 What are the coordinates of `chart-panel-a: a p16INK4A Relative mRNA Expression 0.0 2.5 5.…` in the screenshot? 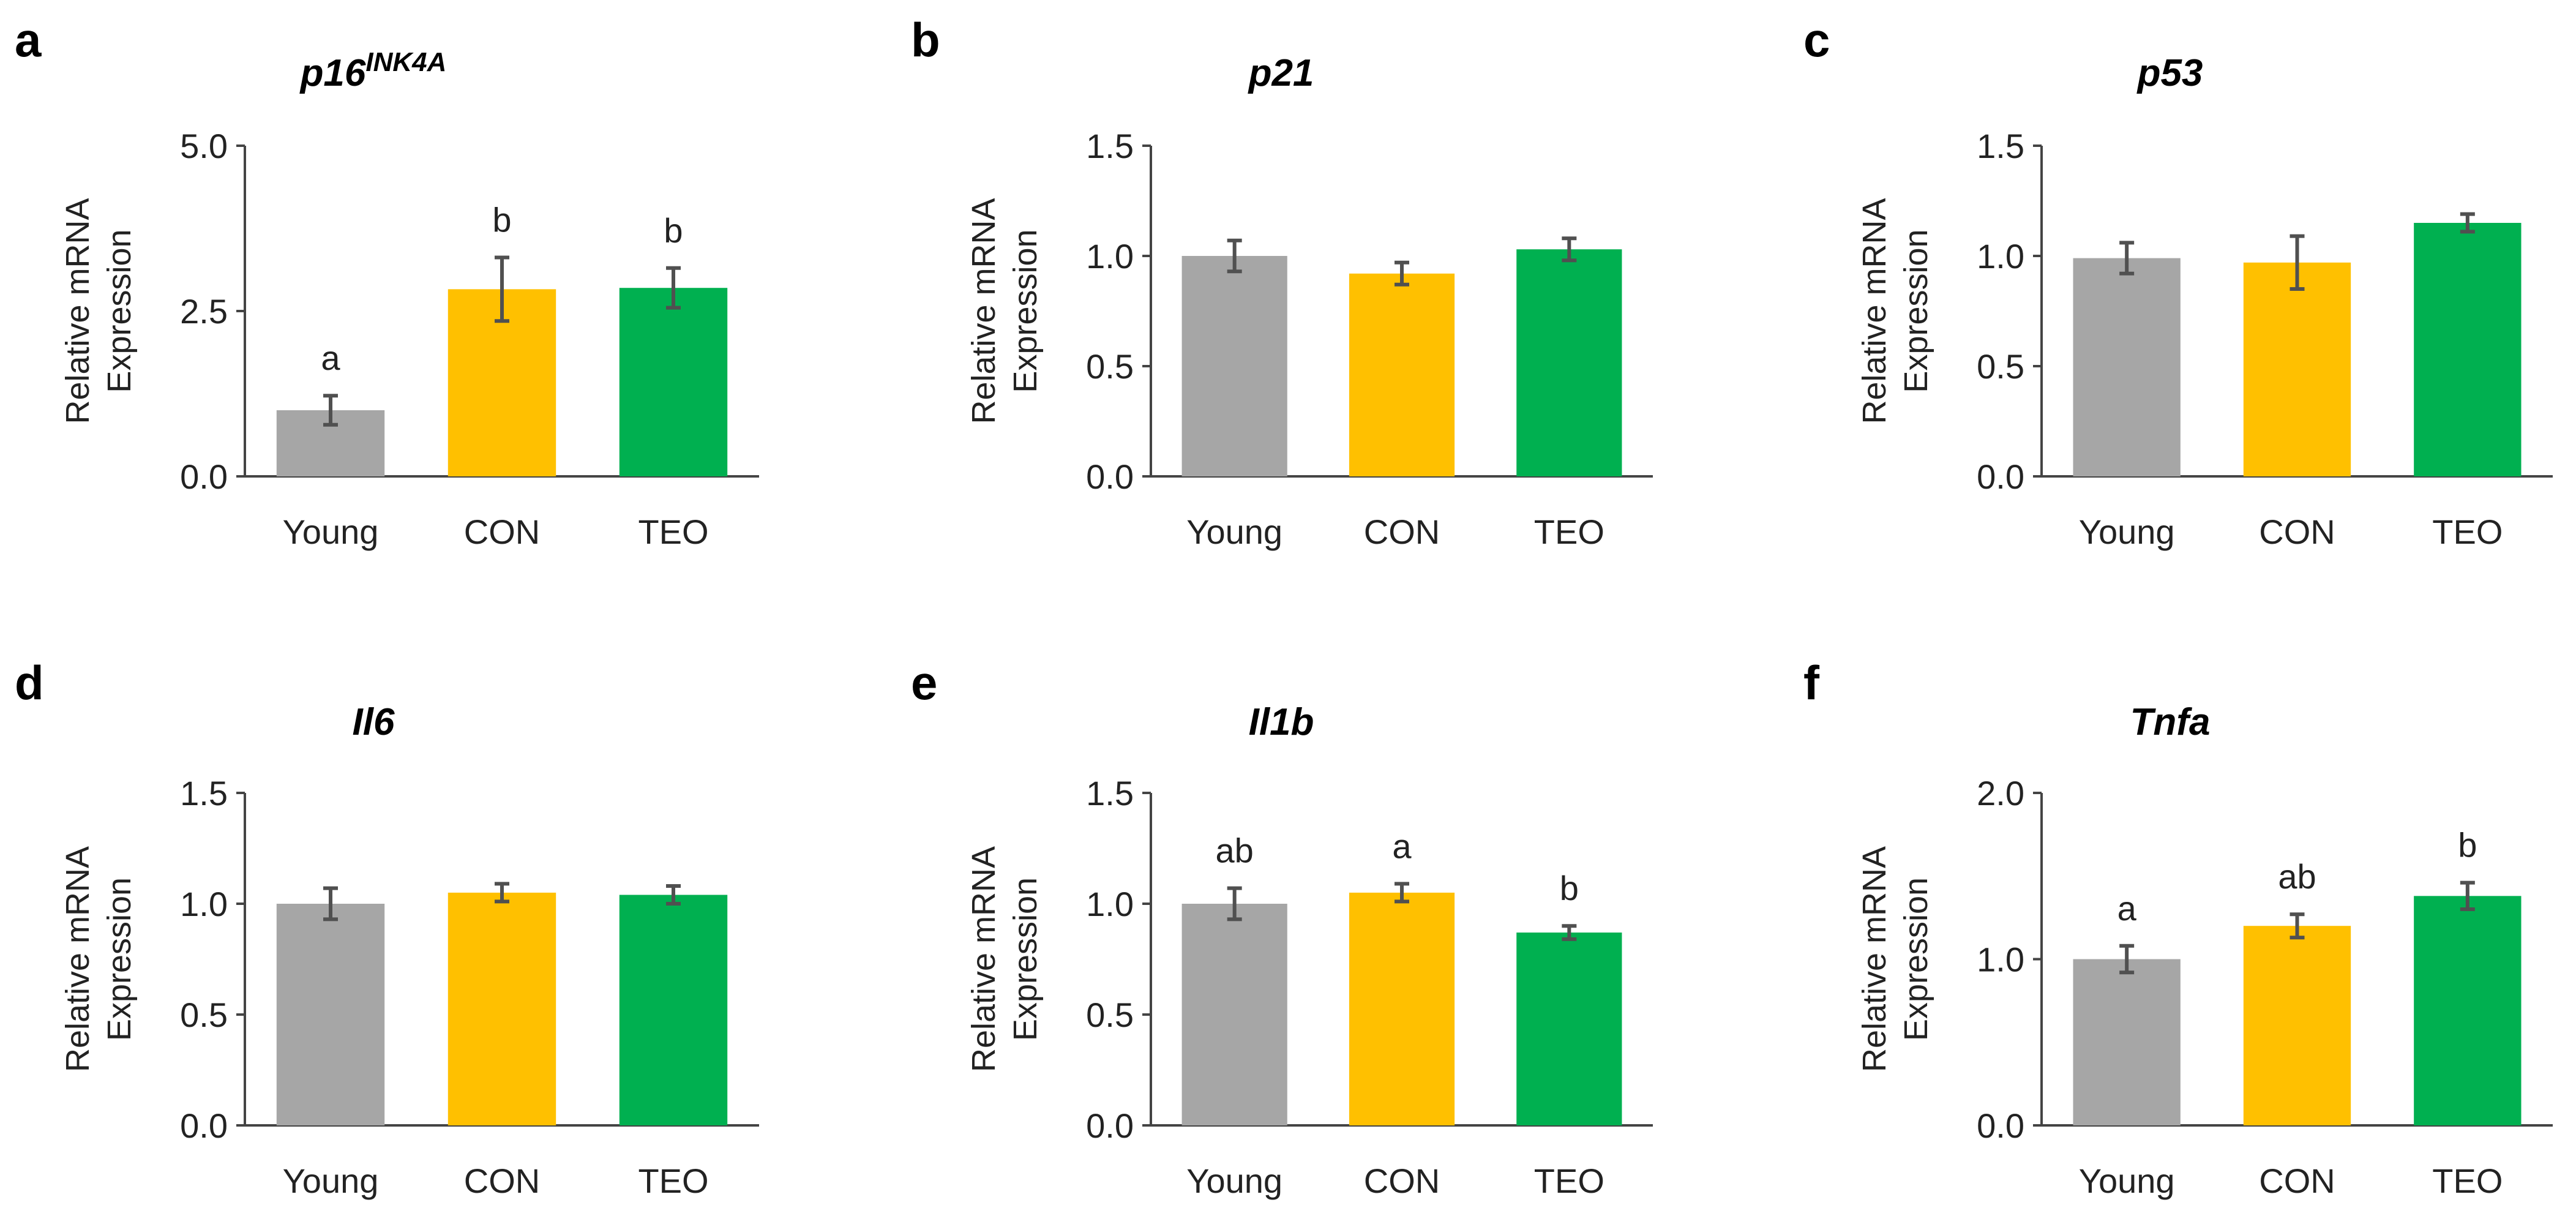 It's located at (387, 282).